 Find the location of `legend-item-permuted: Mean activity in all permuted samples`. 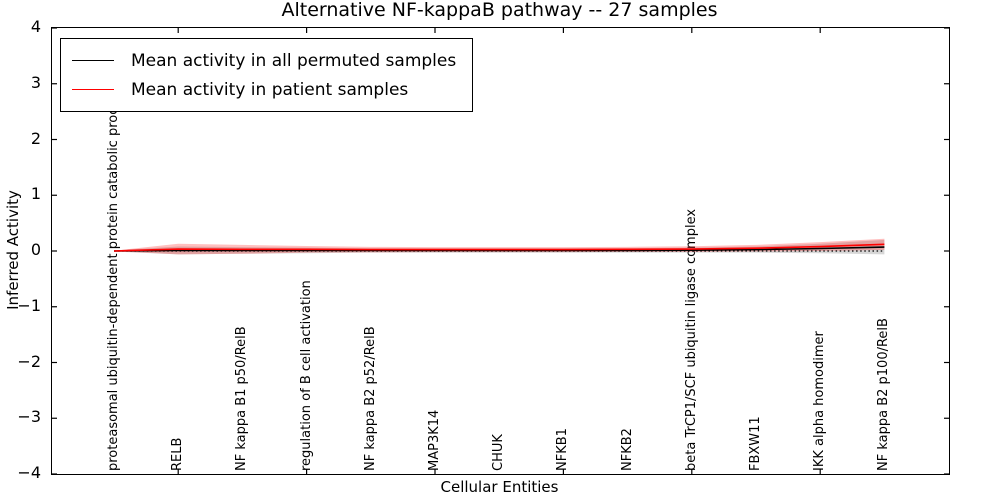

legend-item-permuted: Mean activity in all permuted samples is located at coordinates (258, 60).